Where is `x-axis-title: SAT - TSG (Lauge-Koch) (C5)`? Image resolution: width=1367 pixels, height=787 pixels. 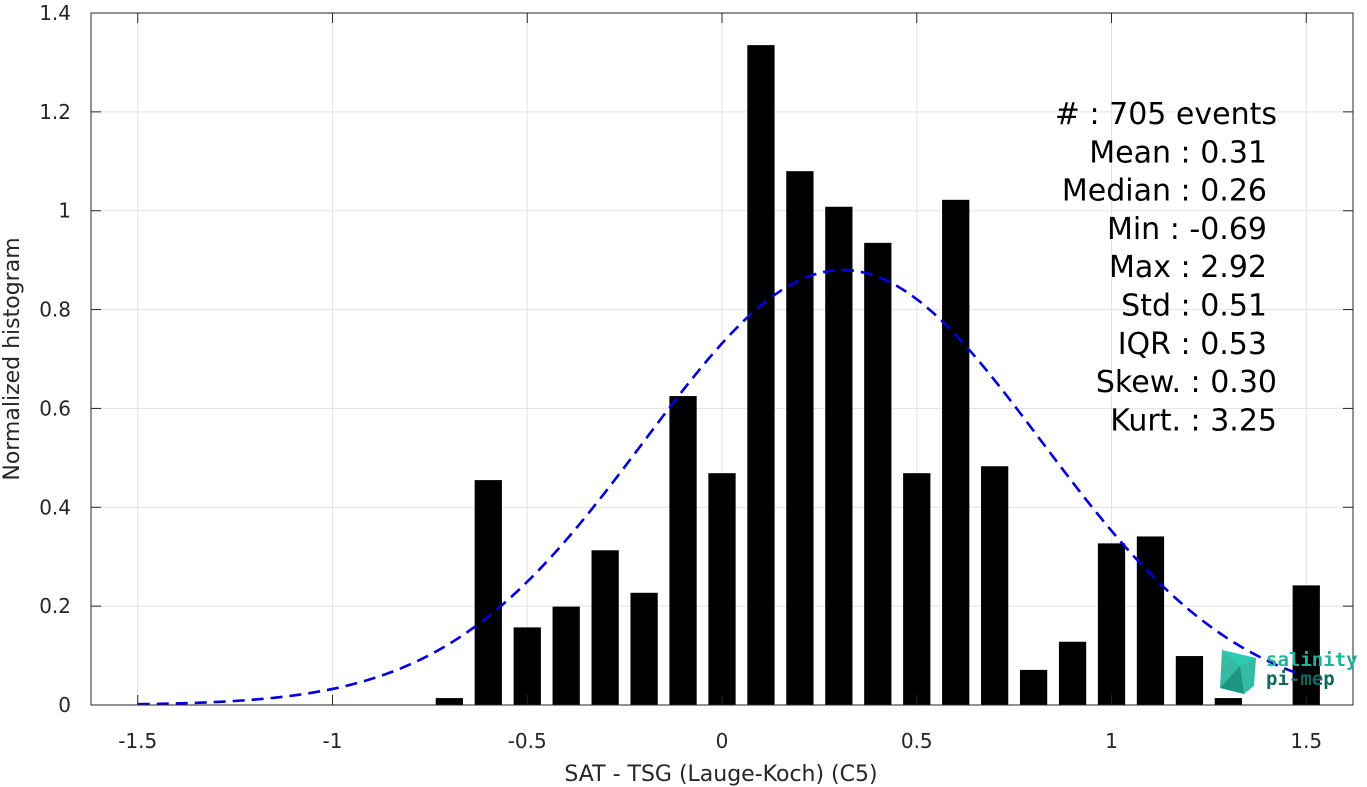 x-axis-title: SAT - TSG (Lauge-Koch) (C5) is located at coordinates (720, 774).